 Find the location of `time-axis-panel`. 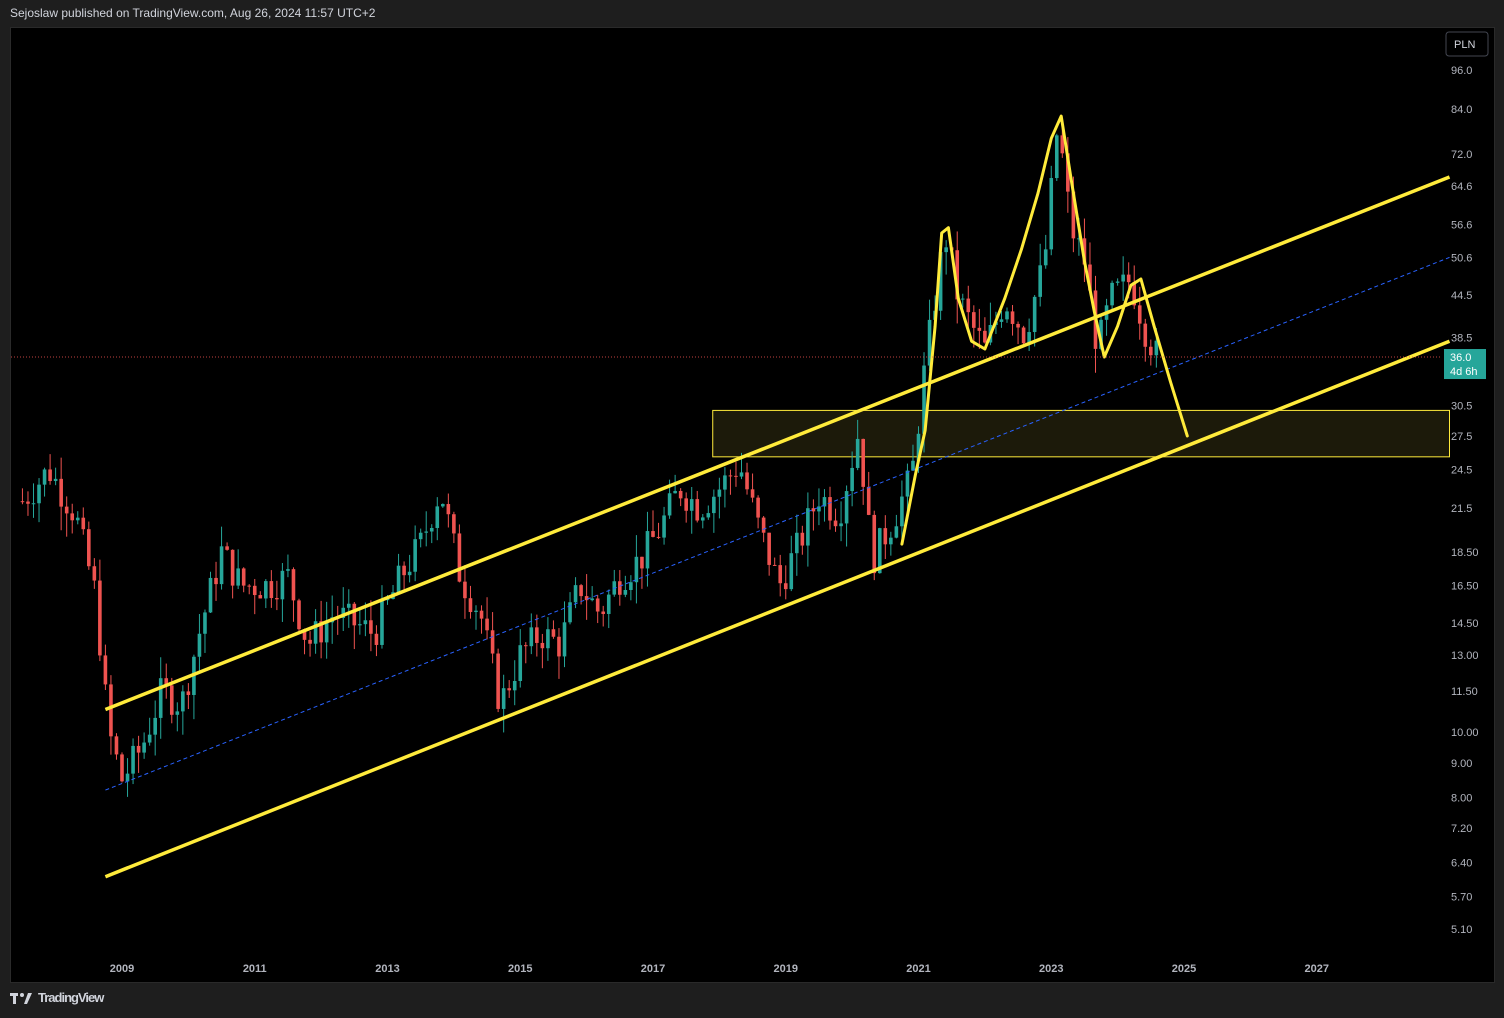

time-axis-panel is located at coordinates (752, 969).